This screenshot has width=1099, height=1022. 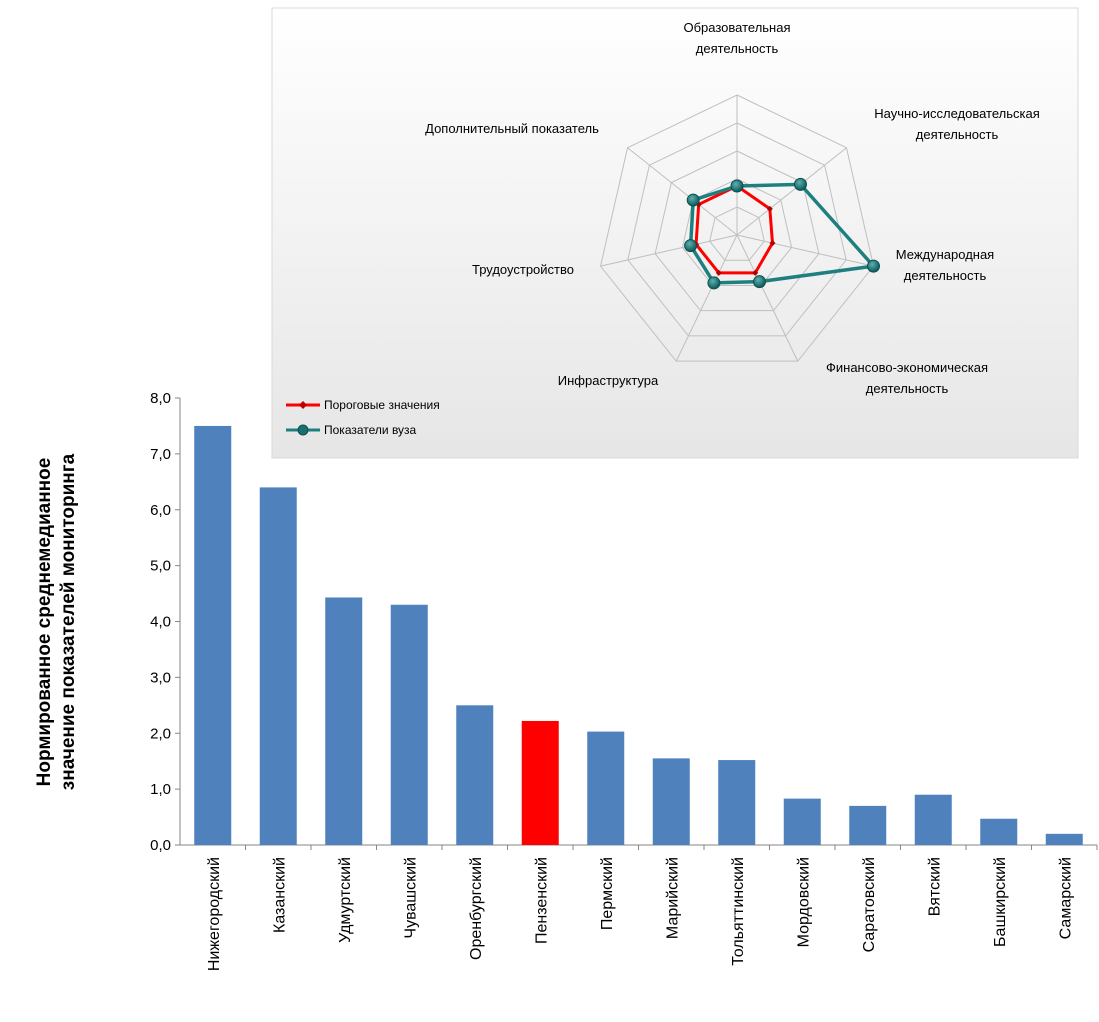 I want to click on radar-series, so click(x=782, y=233).